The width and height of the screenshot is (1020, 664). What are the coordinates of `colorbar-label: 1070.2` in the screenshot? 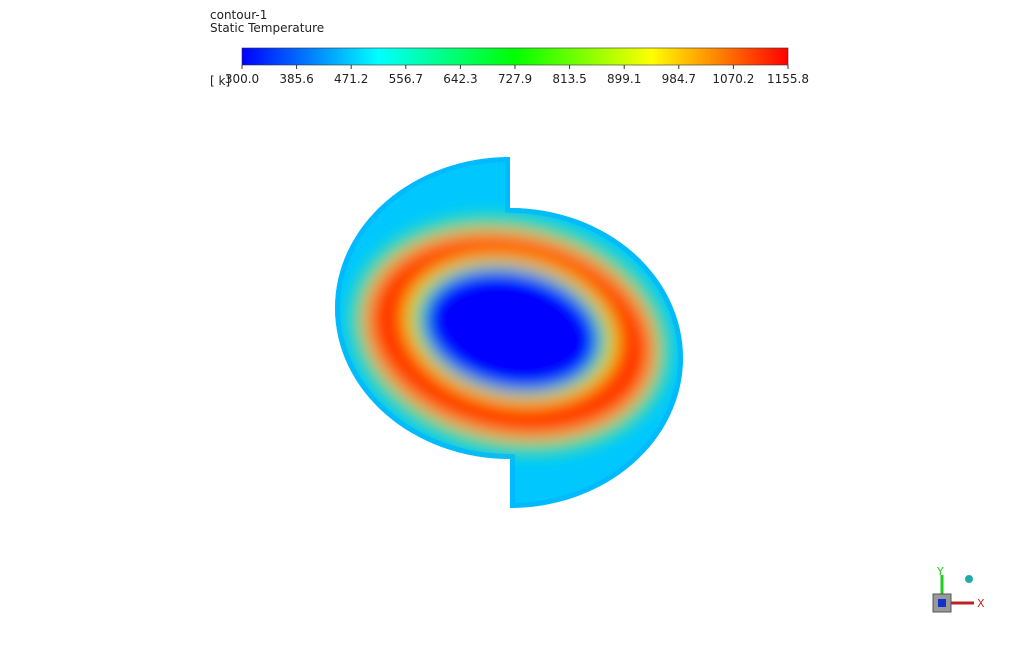 It's located at (733, 79).